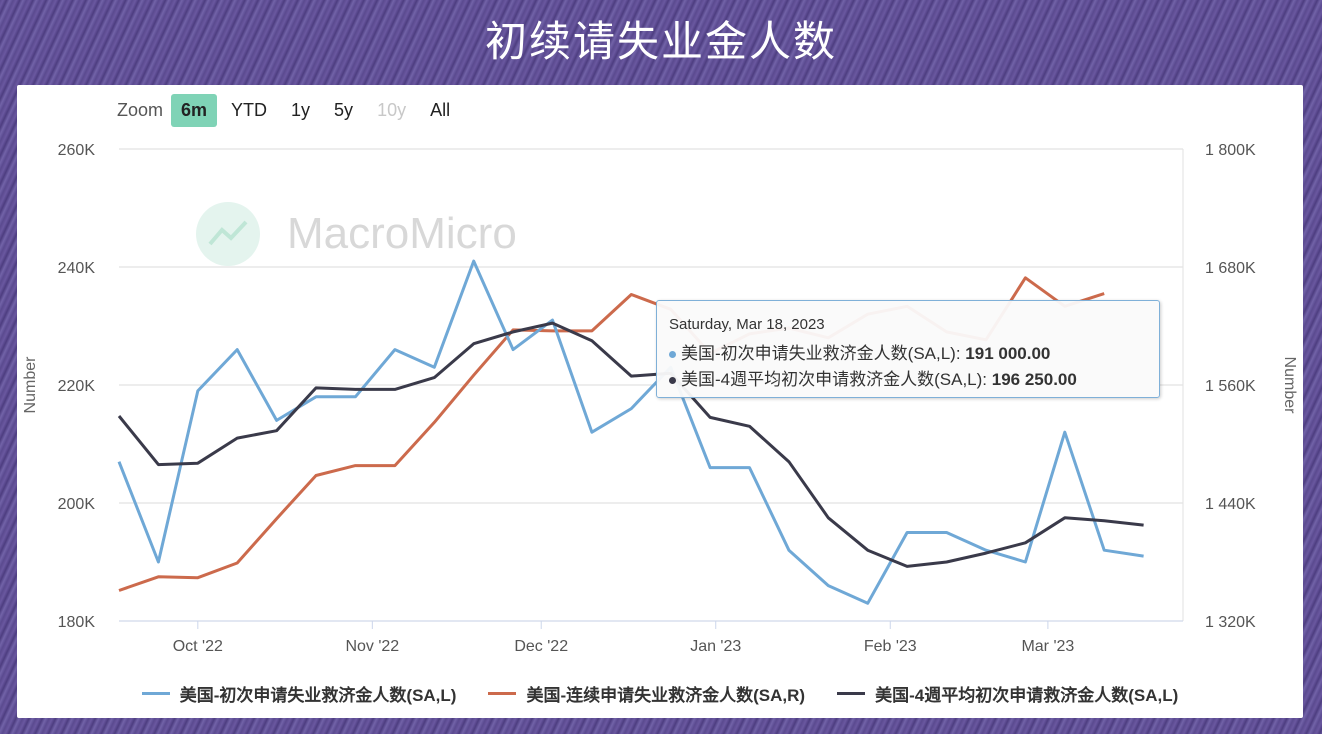 Image resolution: width=1322 pixels, height=734 pixels. I want to click on tooltip-row-label: 美国-4週平均初次申请救济金人数(SA,L):, so click(836, 379).